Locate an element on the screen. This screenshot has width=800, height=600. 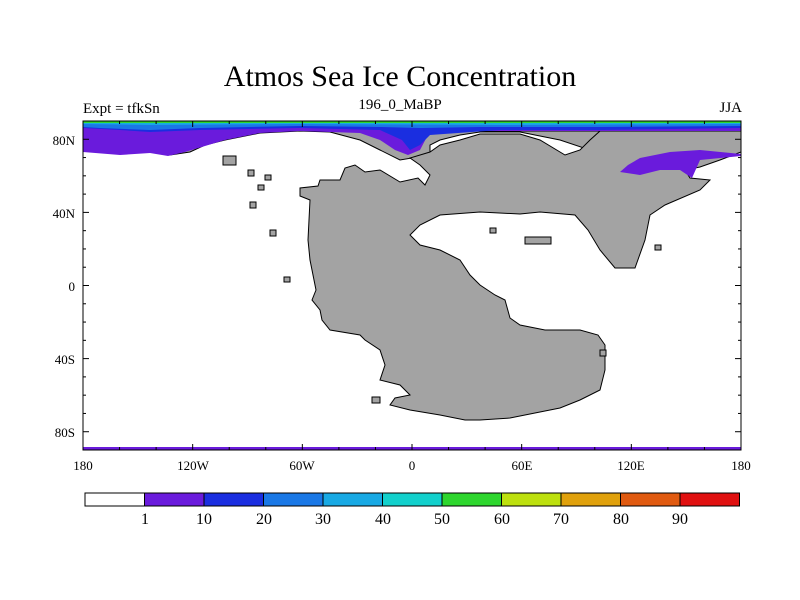
x-tick-label: 120E is located at coordinates (631, 465).